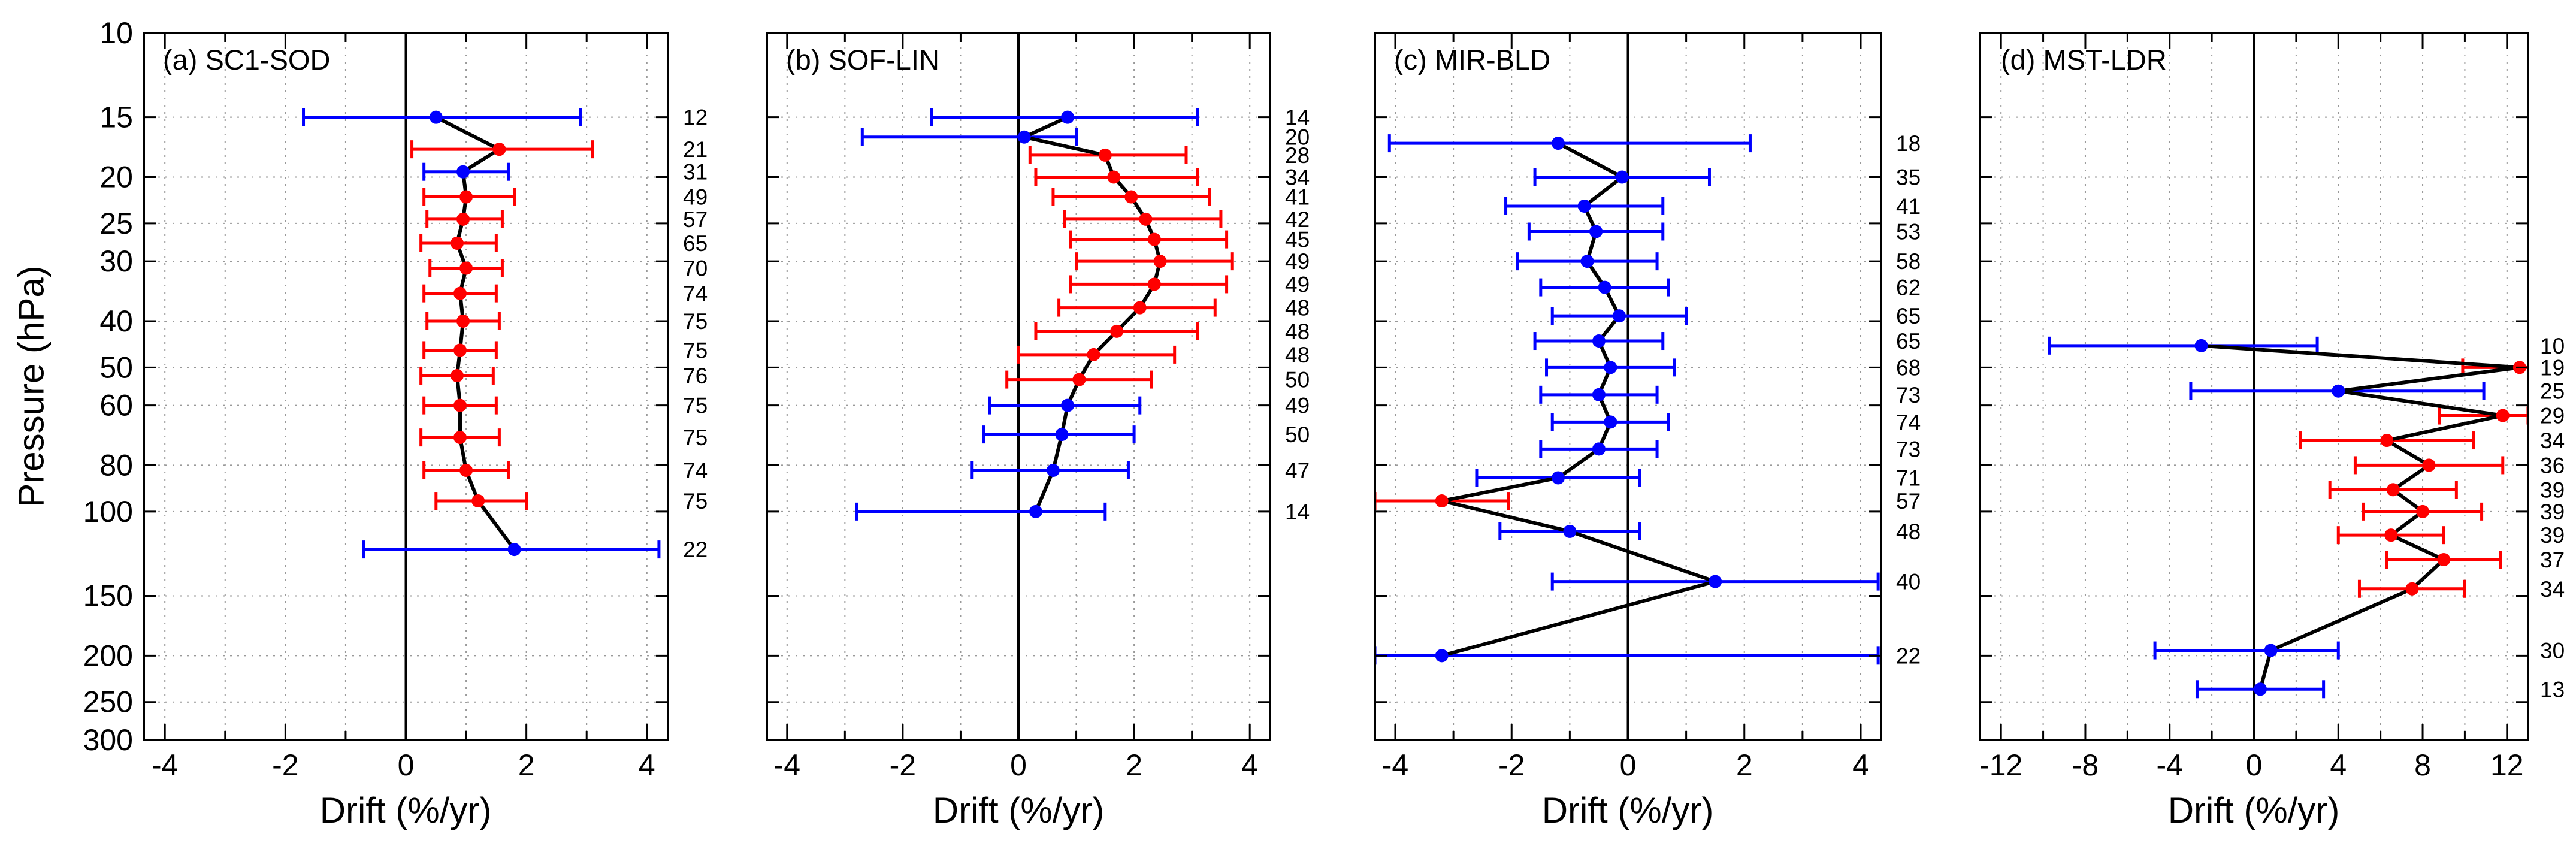 The width and height of the screenshot is (2576, 861). What do you see at coordinates (31, 386) in the screenshot?
I see `y-axis-title: Pressure (hPa)` at bounding box center [31, 386].